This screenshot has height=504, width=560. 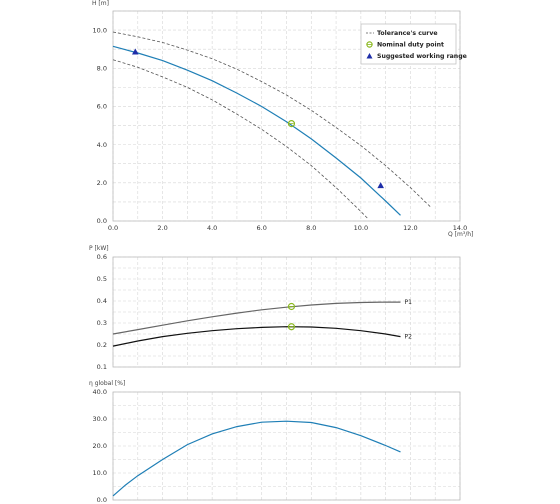 I want to click on efficiency-y-axis-label: η global [%], so click(x=107, y=383).